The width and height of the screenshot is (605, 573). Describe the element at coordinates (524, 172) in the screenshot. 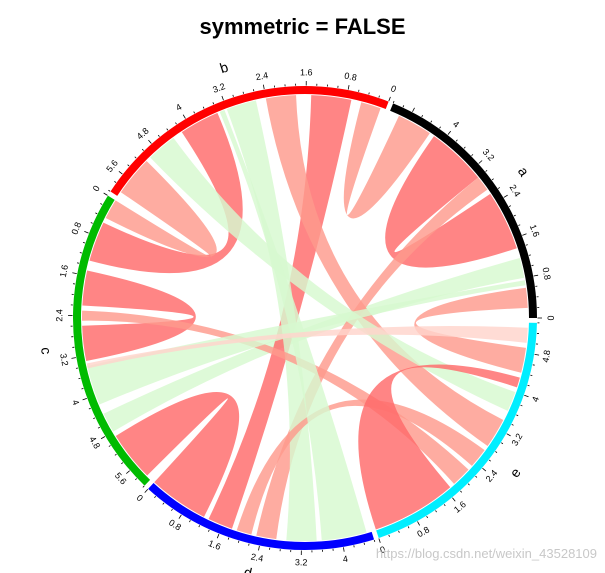

I see `sector-label-a: a` at that location.